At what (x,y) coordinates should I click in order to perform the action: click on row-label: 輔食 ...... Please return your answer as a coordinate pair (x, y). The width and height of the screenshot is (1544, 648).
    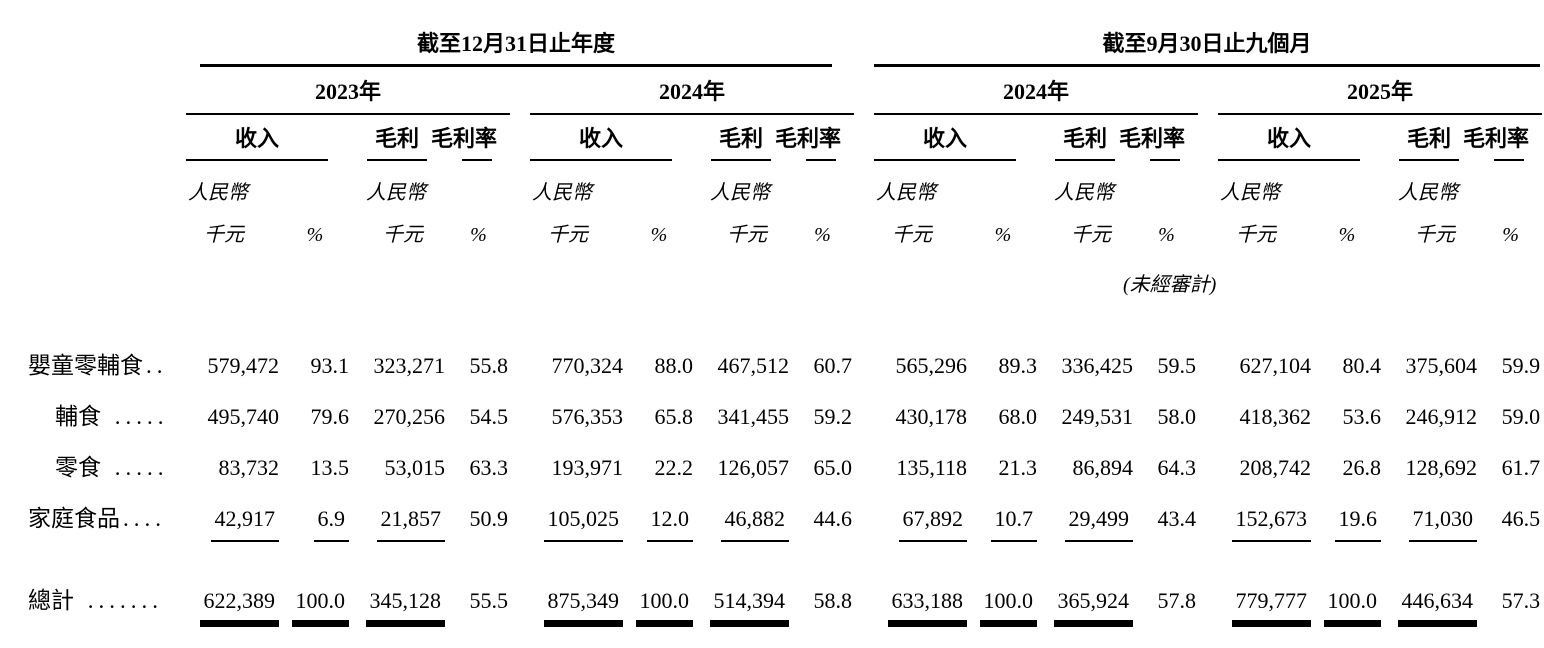
    Looking at the image, I should click on (112, 416).